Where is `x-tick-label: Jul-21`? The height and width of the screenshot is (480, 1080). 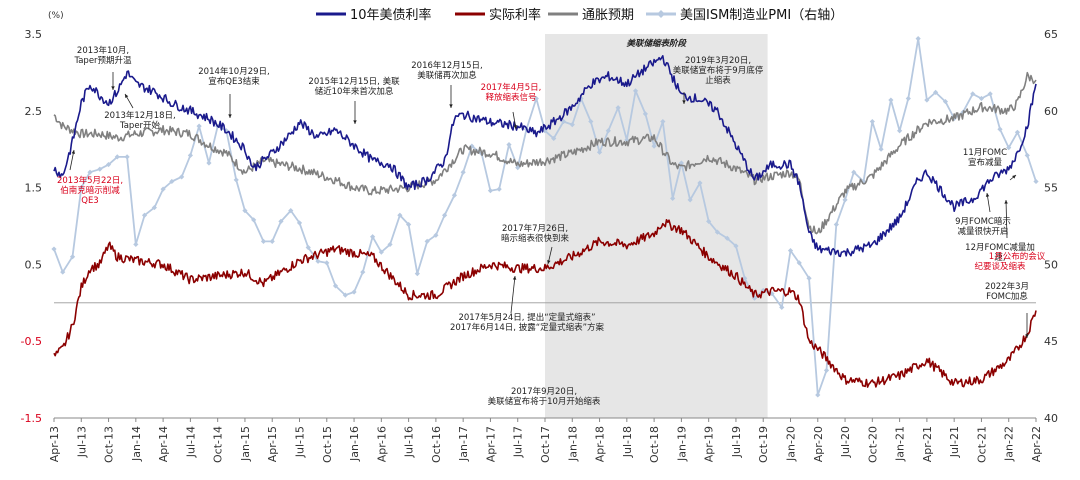
x-tick-label: Jul-21 is located at coordinates (954, 442).